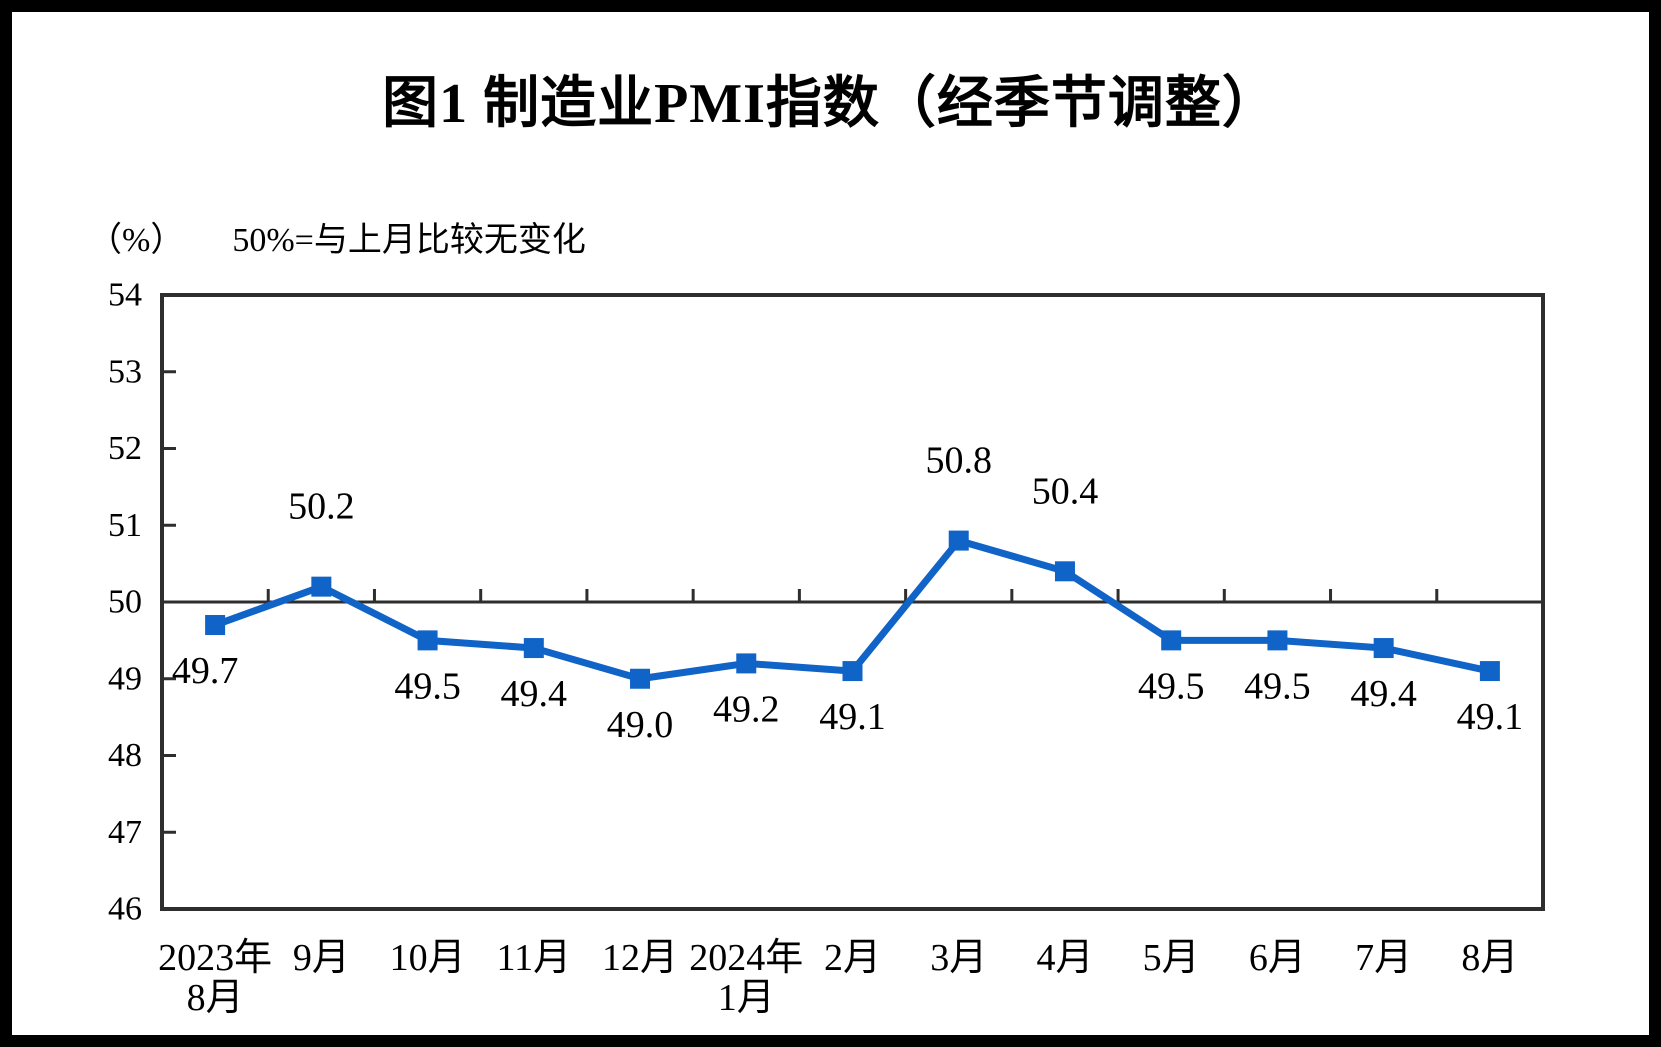 This screenshot has width=1661, height=1047. What do you see at coordinates (428, 958) in the screenshot?
I see `x-axis-label: 10月` at bounding box center [428, 958].